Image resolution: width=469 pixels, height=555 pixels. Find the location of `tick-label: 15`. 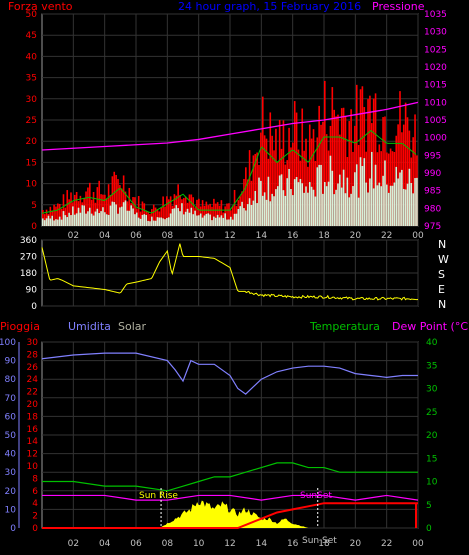

tick-label: 15 is located at coordinates (31, 163).